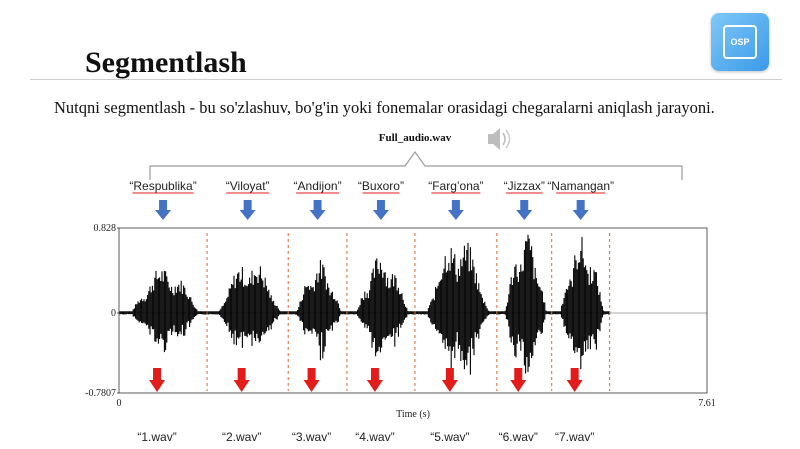 Image resolution: width=800 pixels, height=449 pixels. I want to click on x-axis-label: Time (s), so click(413, 414).